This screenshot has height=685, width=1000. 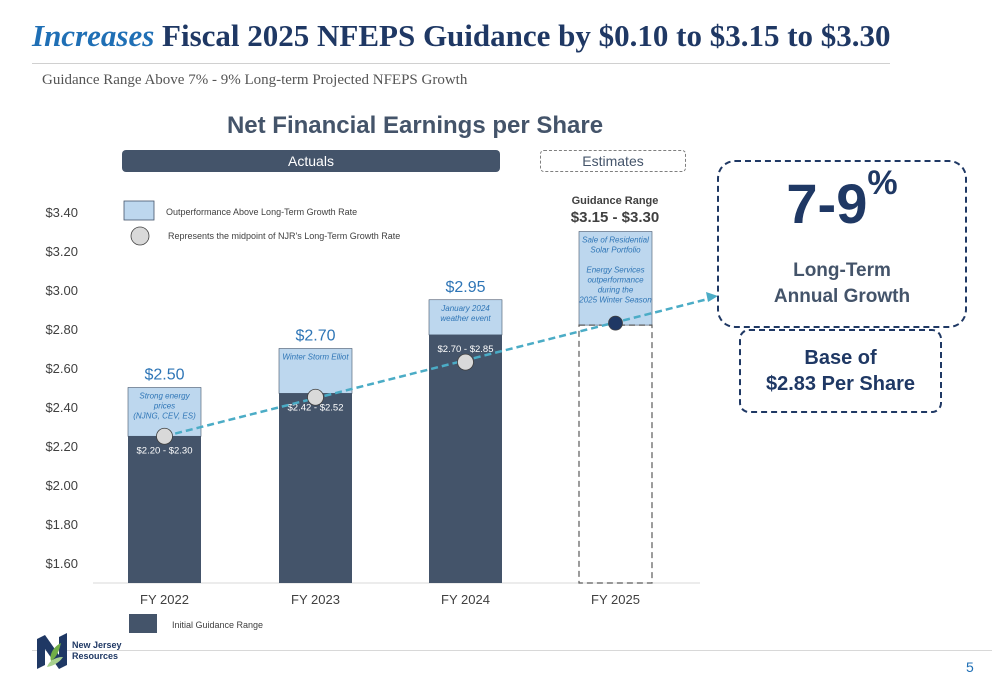 I want to click on bar-value-label: $2.50, so click(x=164, y=375).